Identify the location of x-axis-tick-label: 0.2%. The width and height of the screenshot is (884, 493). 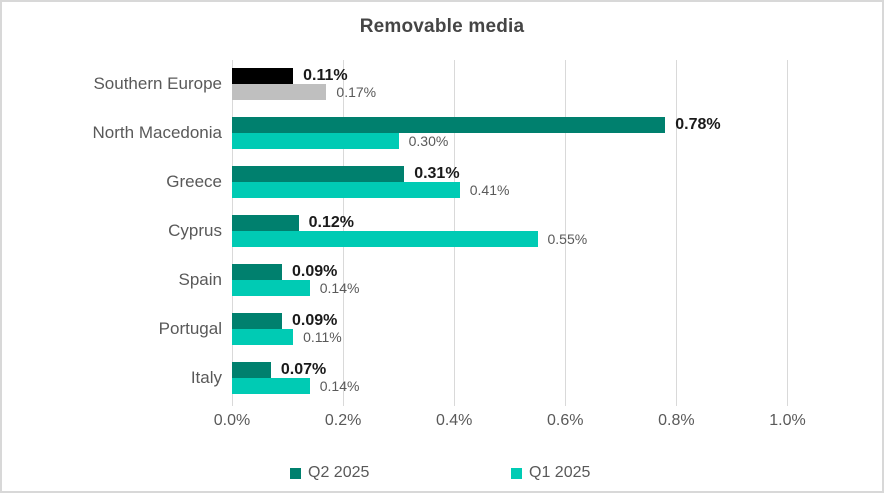
(343, 420).